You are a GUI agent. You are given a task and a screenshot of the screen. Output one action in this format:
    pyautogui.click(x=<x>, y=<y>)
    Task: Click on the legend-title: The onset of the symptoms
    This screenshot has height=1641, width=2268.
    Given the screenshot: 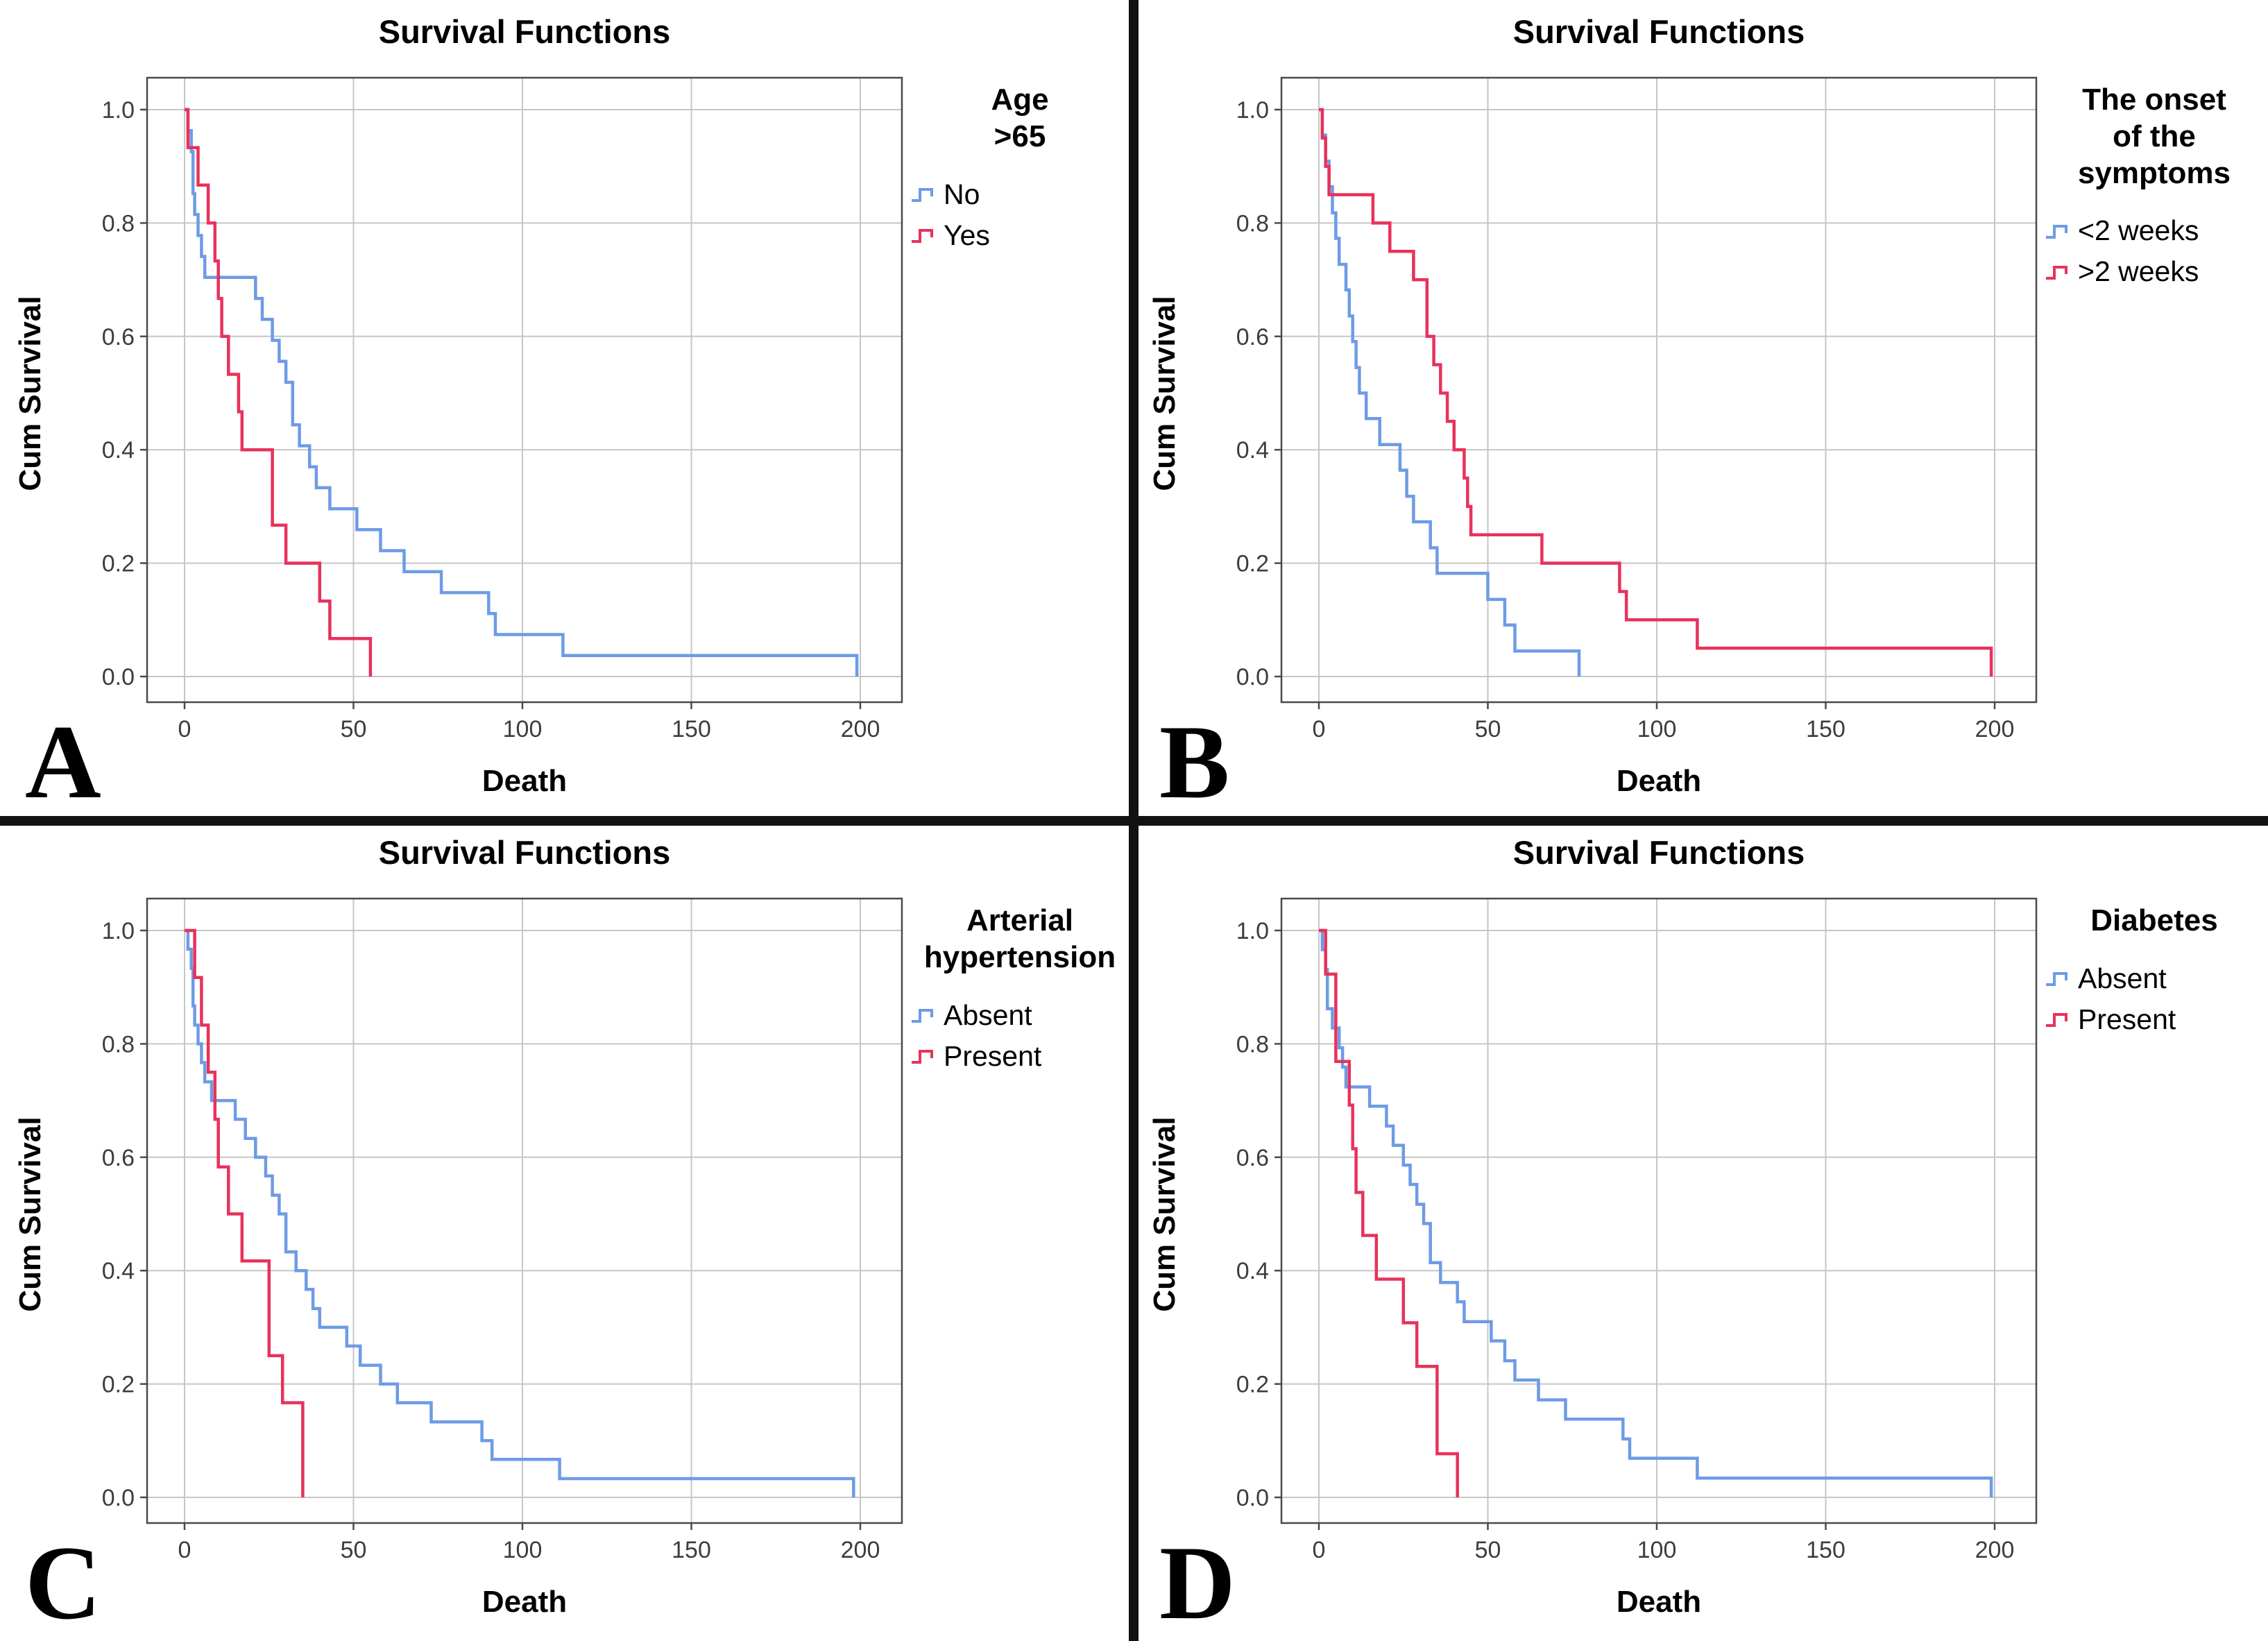 What is the action you would take?
    pyautogui.click(x=2154, y=136)
    